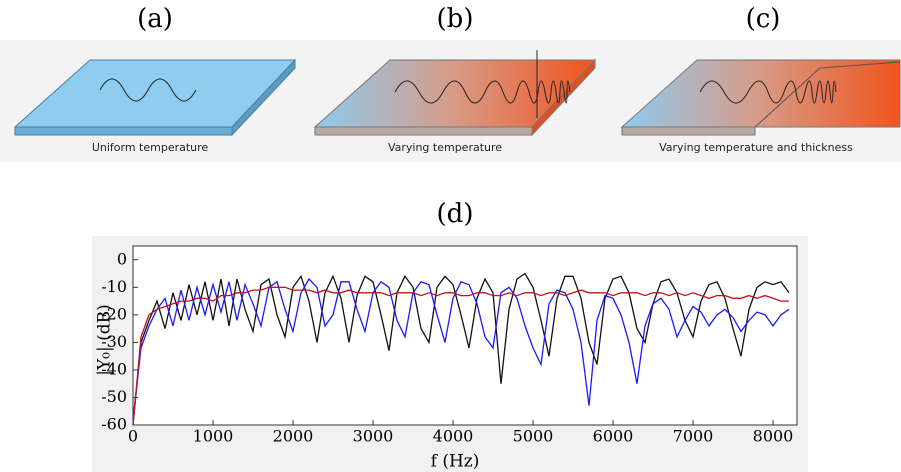 This screenshot has height=472, width=901. I want to click on y-tick-label: -40, so click(114, 368).